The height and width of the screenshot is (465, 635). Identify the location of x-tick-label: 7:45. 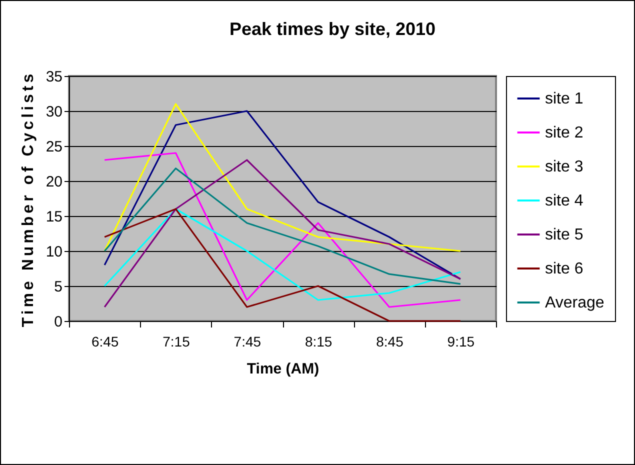
(248, 342).